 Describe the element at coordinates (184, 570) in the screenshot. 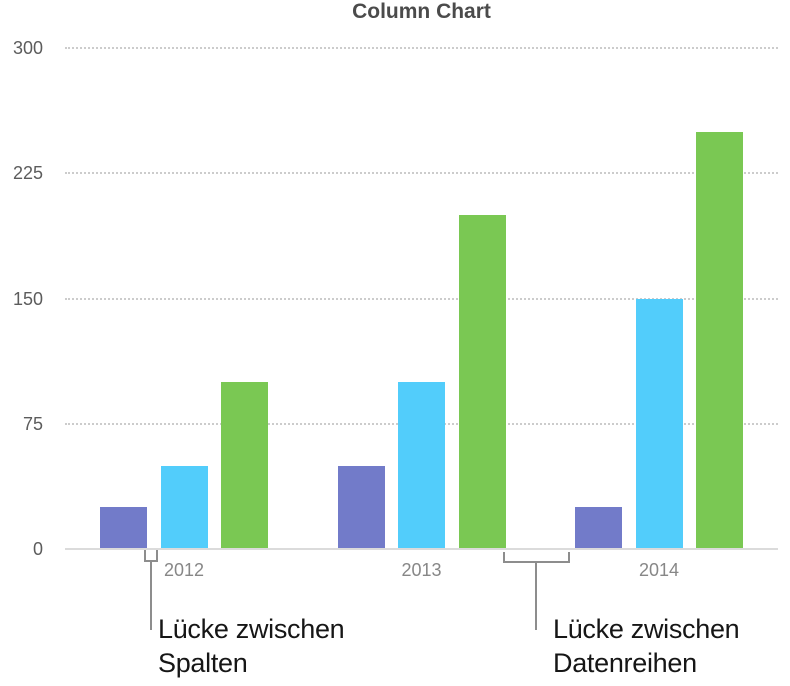

I see `x-label-2012: 2012` at that location.